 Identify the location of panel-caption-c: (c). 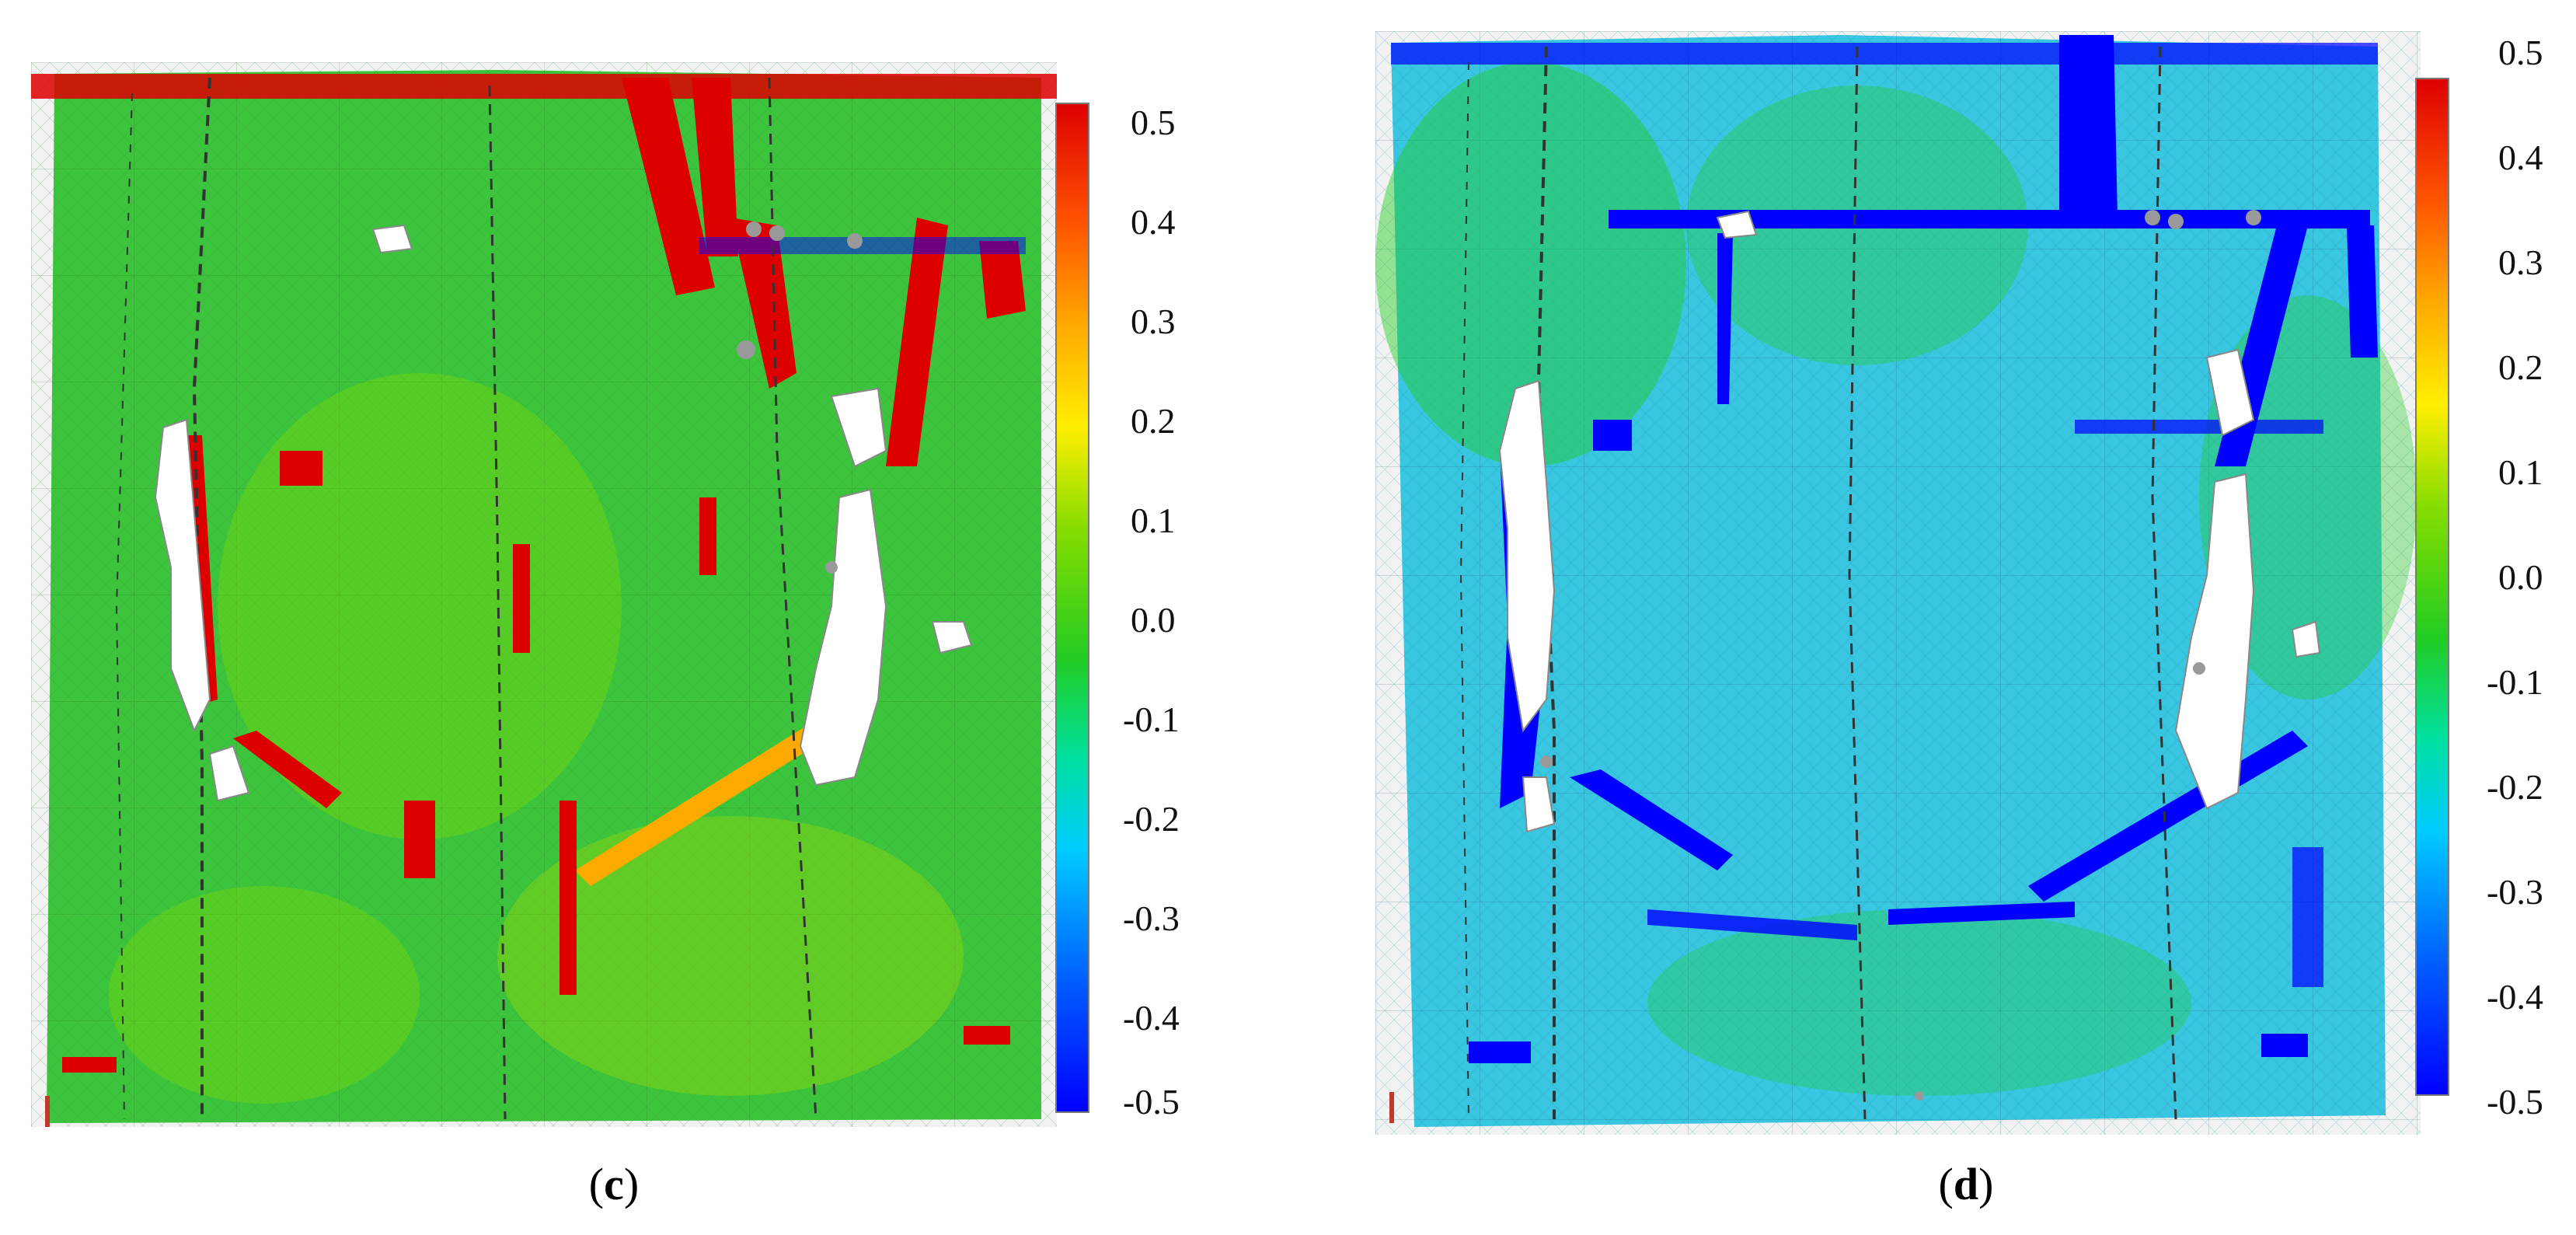
(614, 1184).